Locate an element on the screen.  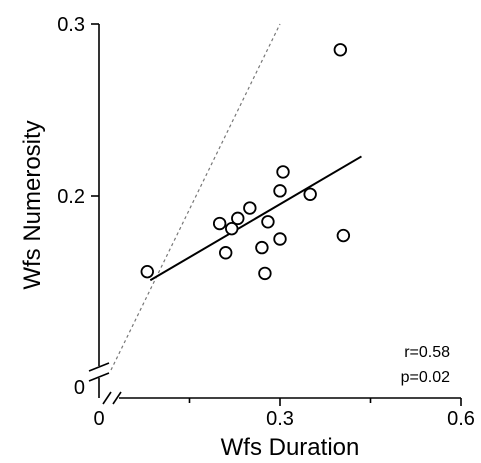
regression-line-layer is located at coordinates (255, 218).